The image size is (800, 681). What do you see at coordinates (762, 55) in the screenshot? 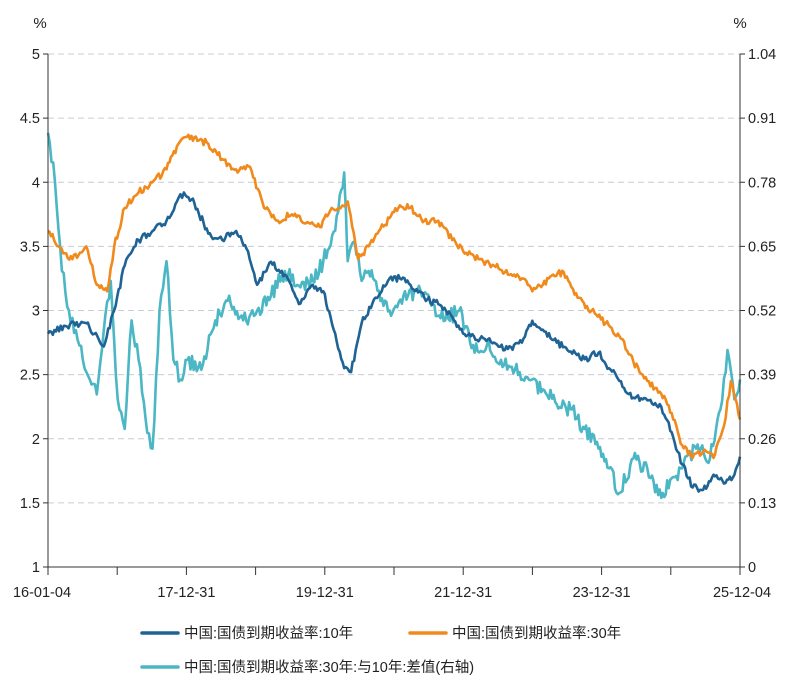
I see `y-right-tick-label: 1.04` at bounding box center [762, 55].